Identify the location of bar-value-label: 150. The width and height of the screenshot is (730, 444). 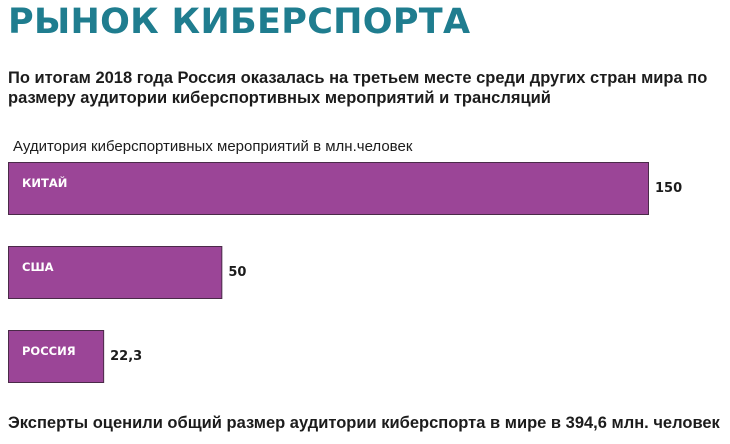
(668, 188).